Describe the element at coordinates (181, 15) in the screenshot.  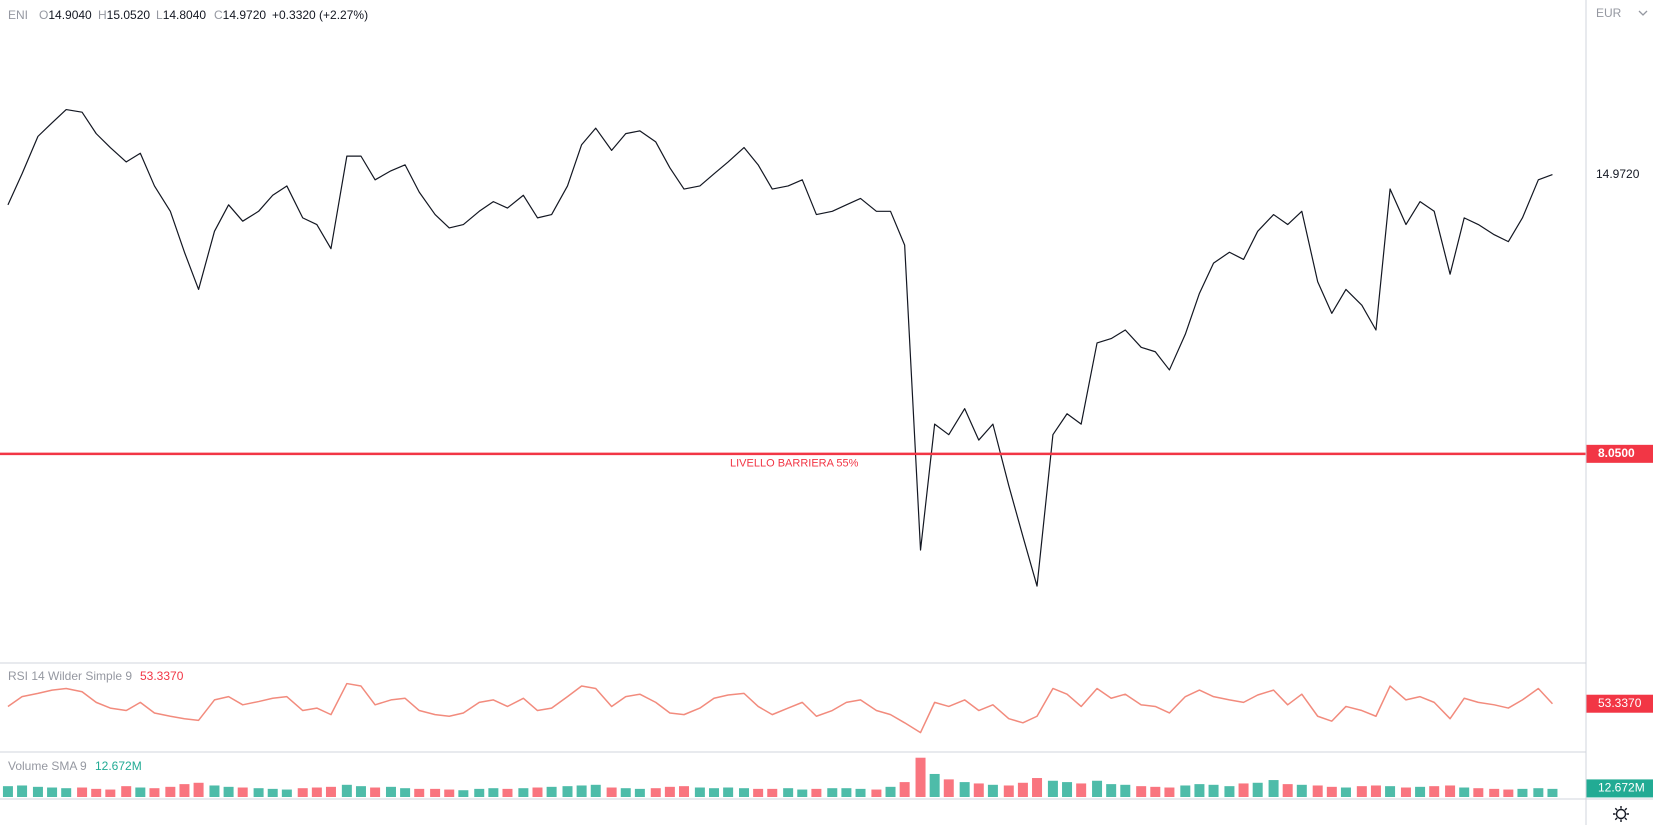
I see `ohlc-item: L14.8040` at that location.